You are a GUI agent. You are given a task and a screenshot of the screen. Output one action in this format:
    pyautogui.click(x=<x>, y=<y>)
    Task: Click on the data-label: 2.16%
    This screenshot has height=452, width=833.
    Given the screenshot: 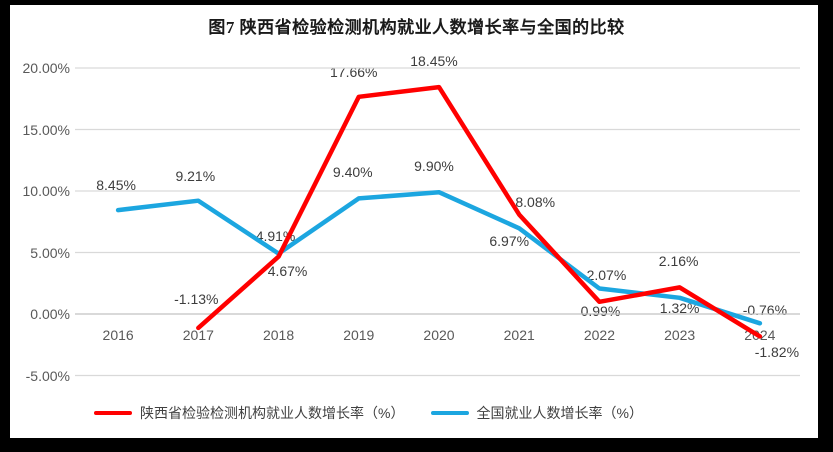 What is the action you would take?
    pyautogui.click(x=678, y=261)
    